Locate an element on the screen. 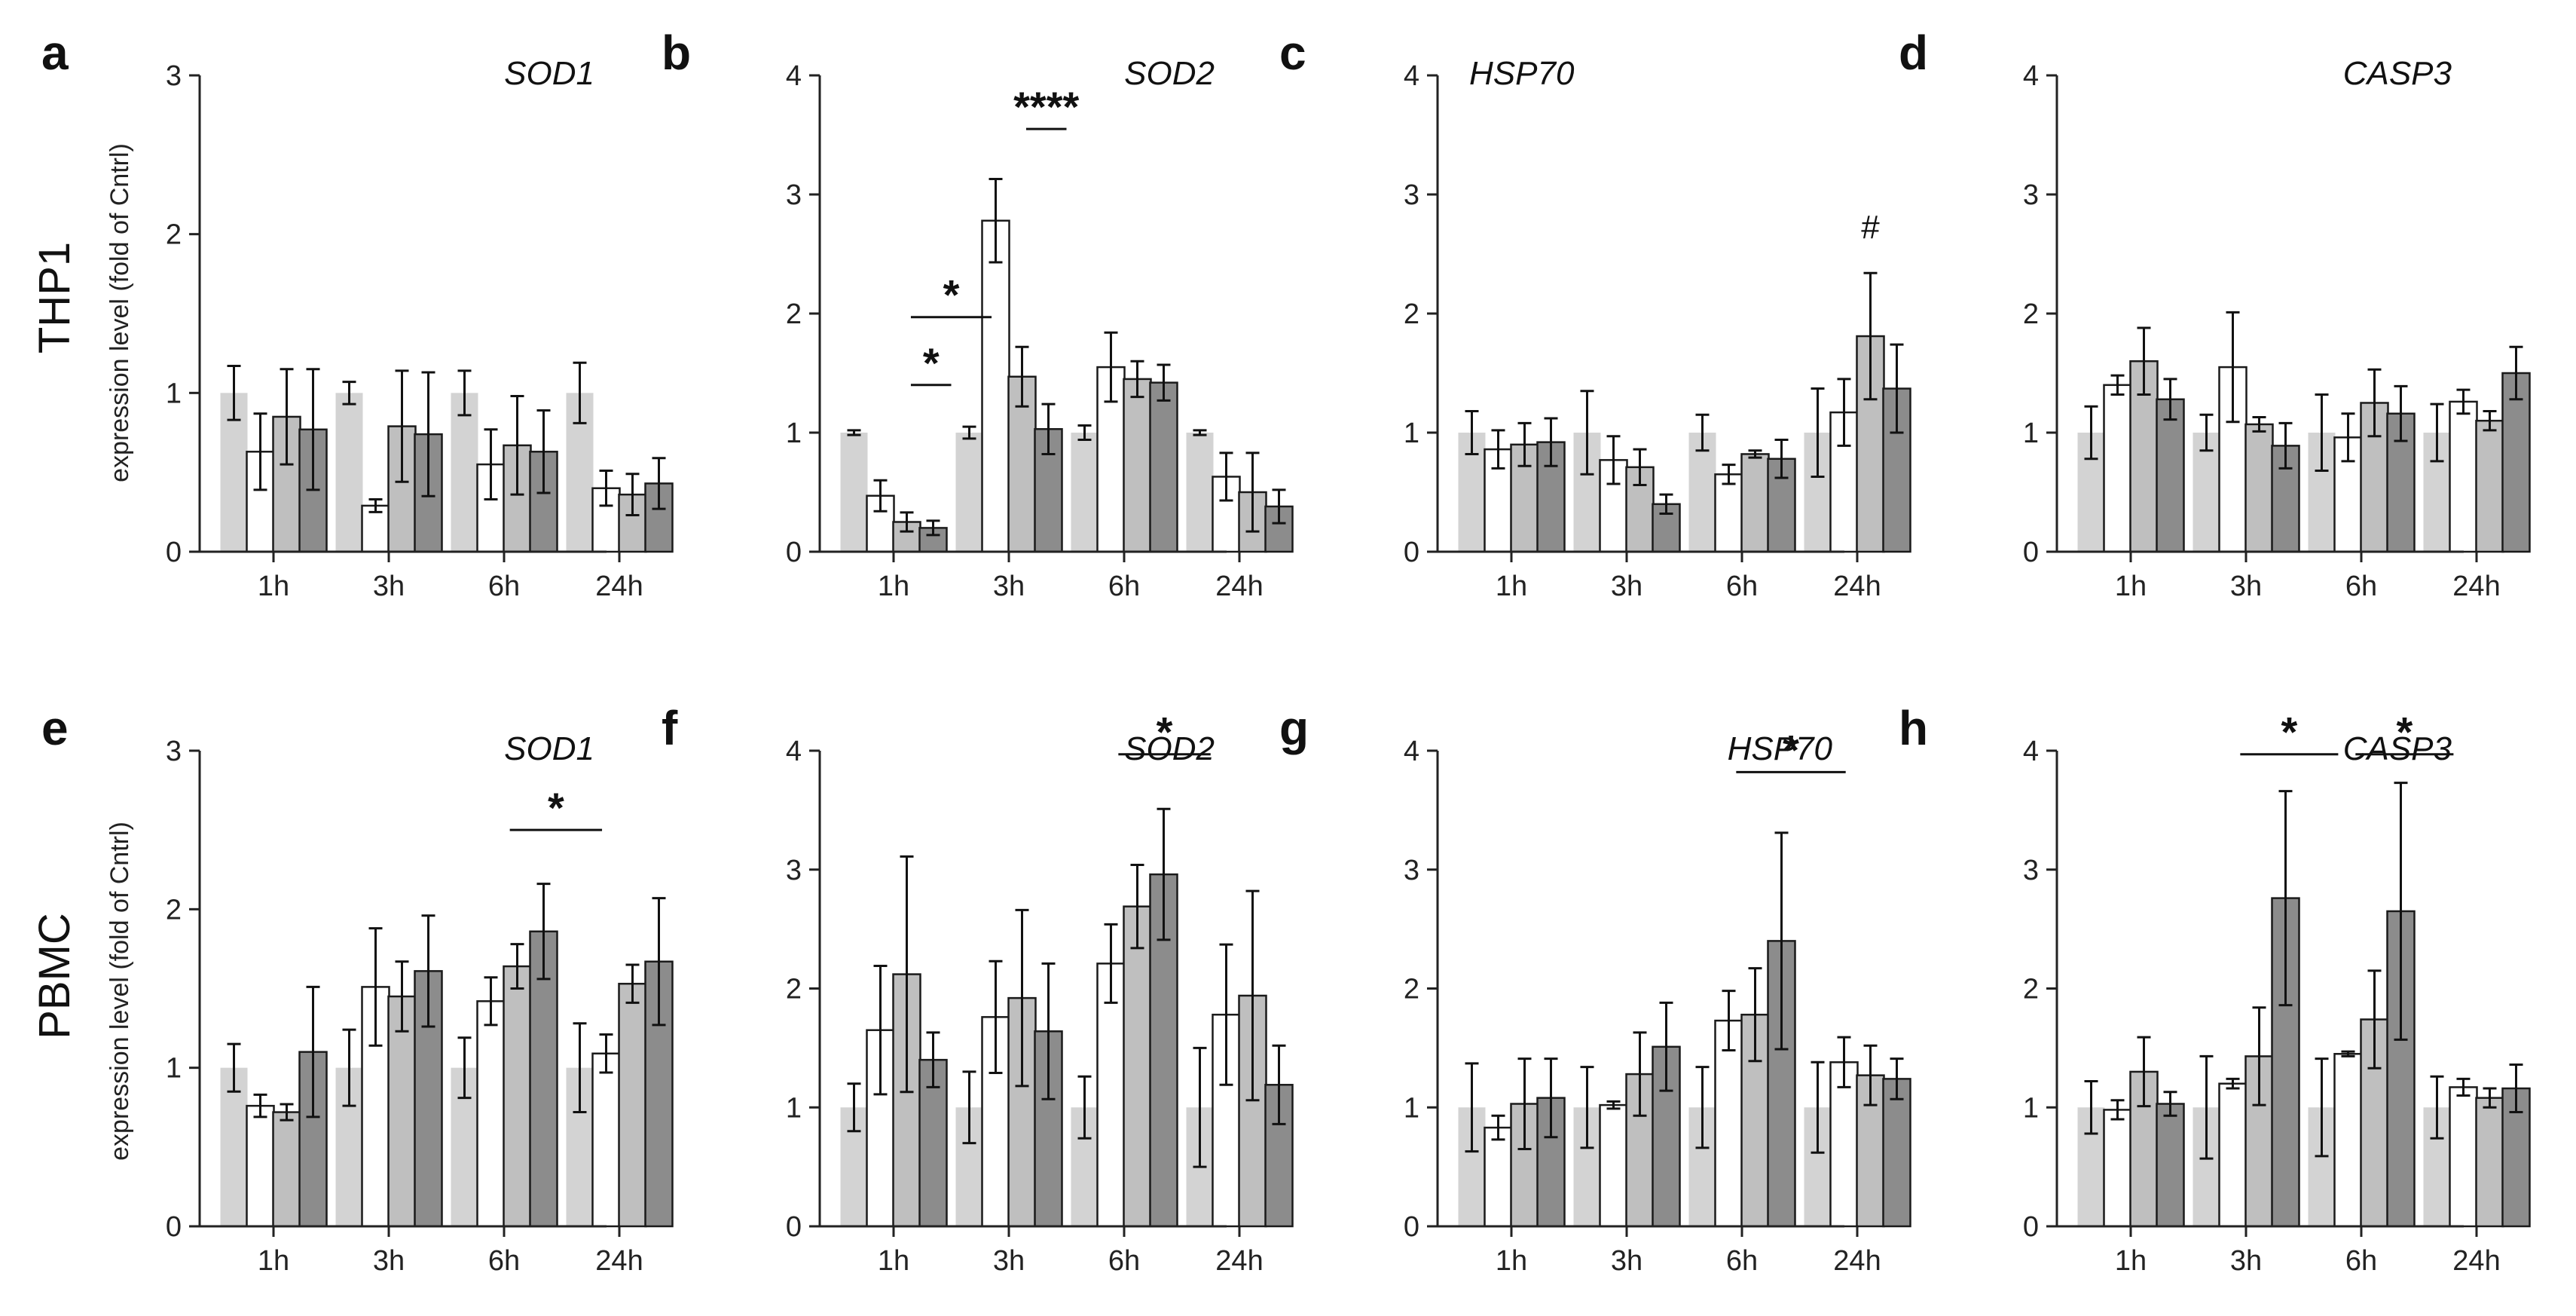 The width and height of the screenshot is (2576, 1316). x-tick-label-f-24h: 24h is located at coordinates (1239, 1261).